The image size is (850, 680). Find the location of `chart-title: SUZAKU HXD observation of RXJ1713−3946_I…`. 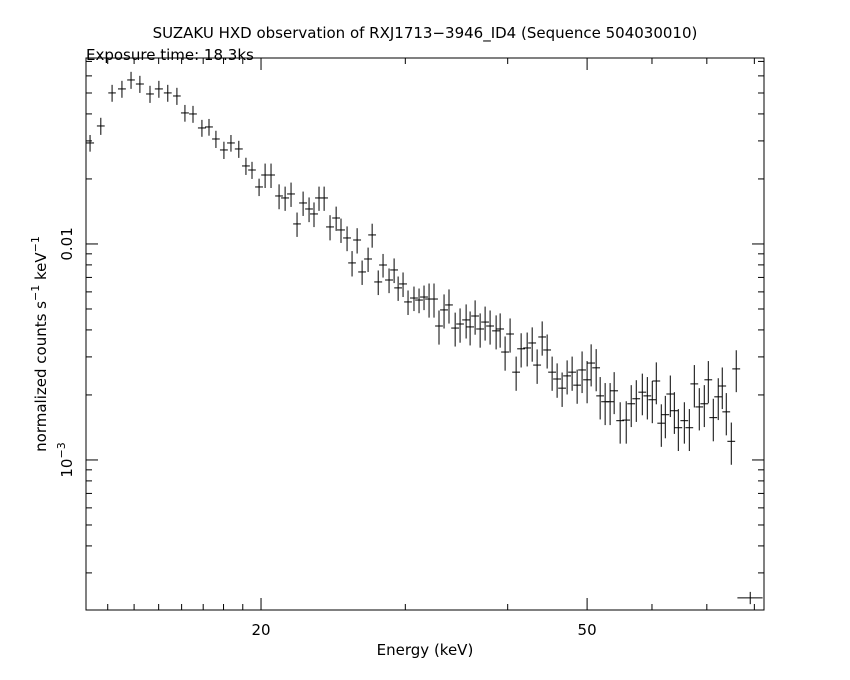

chart-title: SUZAKU HXD observation of RXJ1713−3946_I… is located at coordinates (425, 33).